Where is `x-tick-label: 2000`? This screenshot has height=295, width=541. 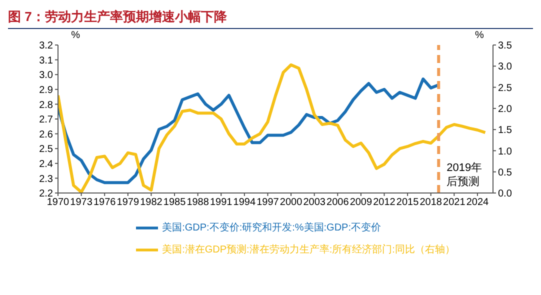
x-tick-label: 2000 is located at coordinates (291, 202).